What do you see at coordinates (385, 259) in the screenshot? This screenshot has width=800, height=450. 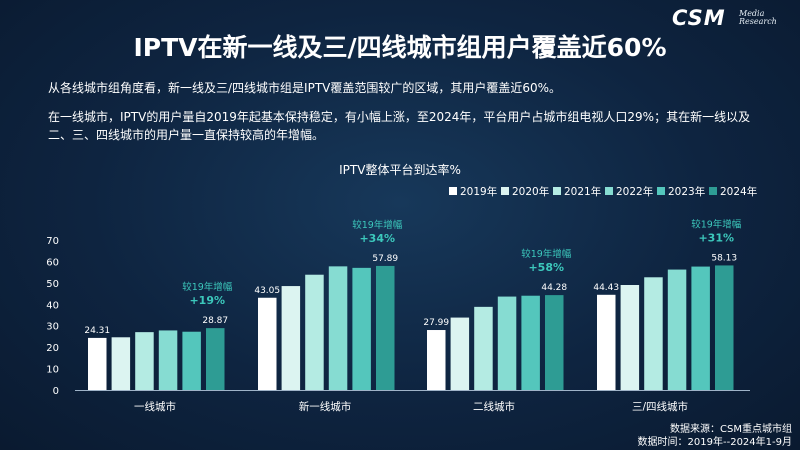 I see `data-label: 57.89` at bounding box center [385, 259].